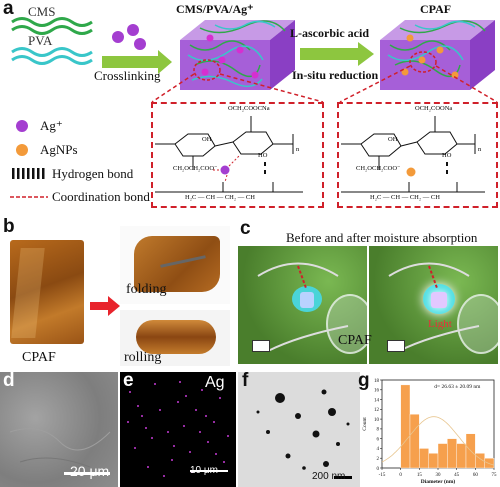 This screenshot has width=500, height=487. Describe the element at coordinates (365, 424) in the screenshot. I see `y-axis-label: Count` at that location.